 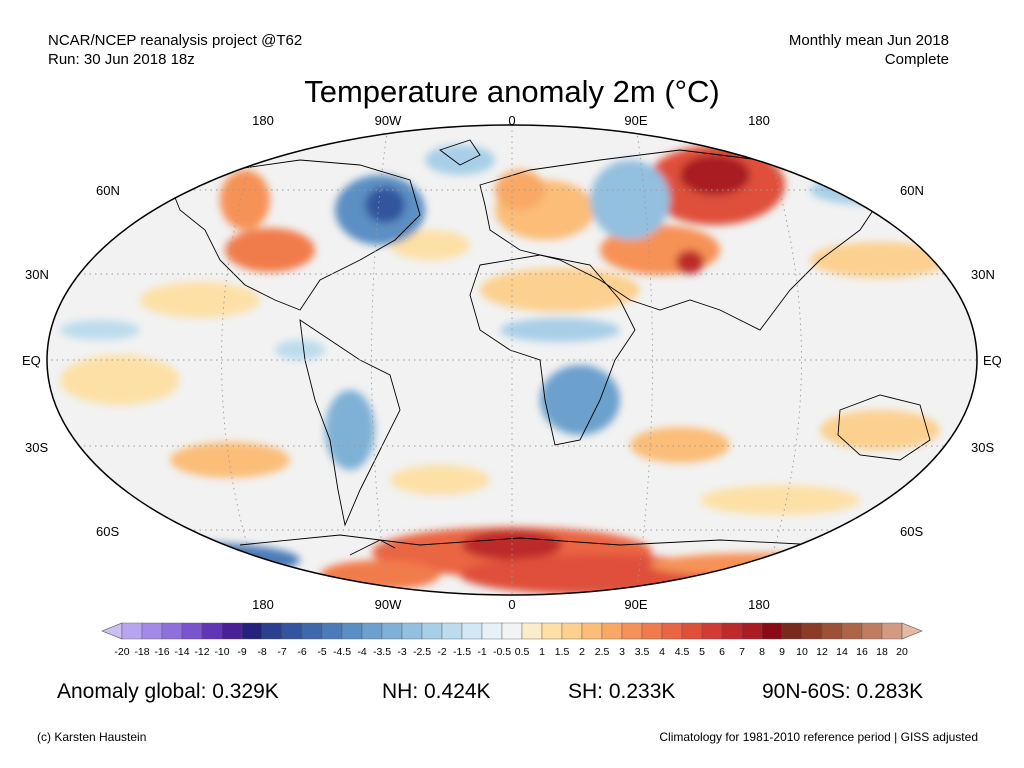 I want to click on lat-label-left: EQ, so click(x=31, y=360).